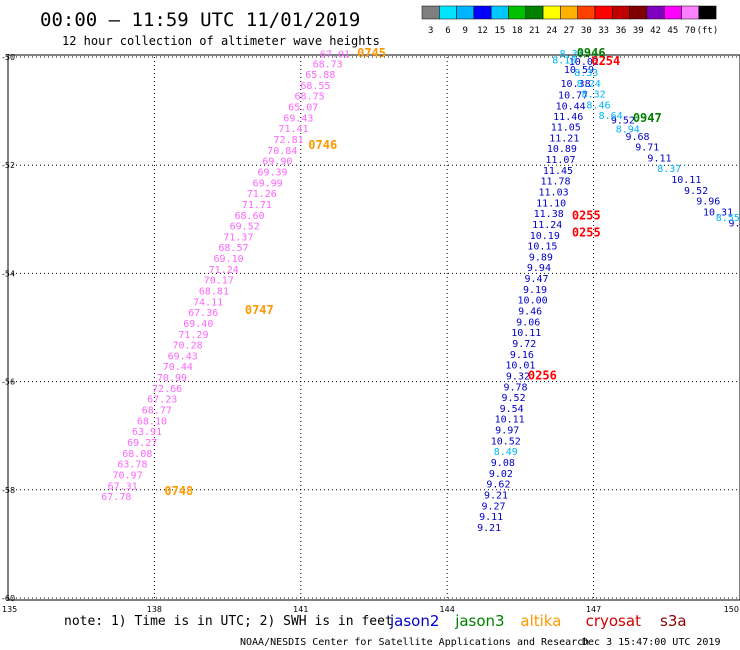  I want to click on swh-value-jason2-51: 9.4, so click(734, 223).